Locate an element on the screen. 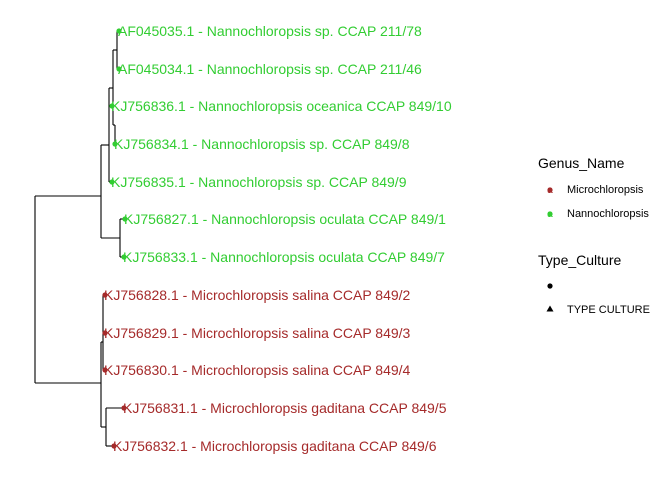 The width and height of the screenshot is (672, 480). legend-type-label: TYPE CULTURE is located at coordinates (608, 310).